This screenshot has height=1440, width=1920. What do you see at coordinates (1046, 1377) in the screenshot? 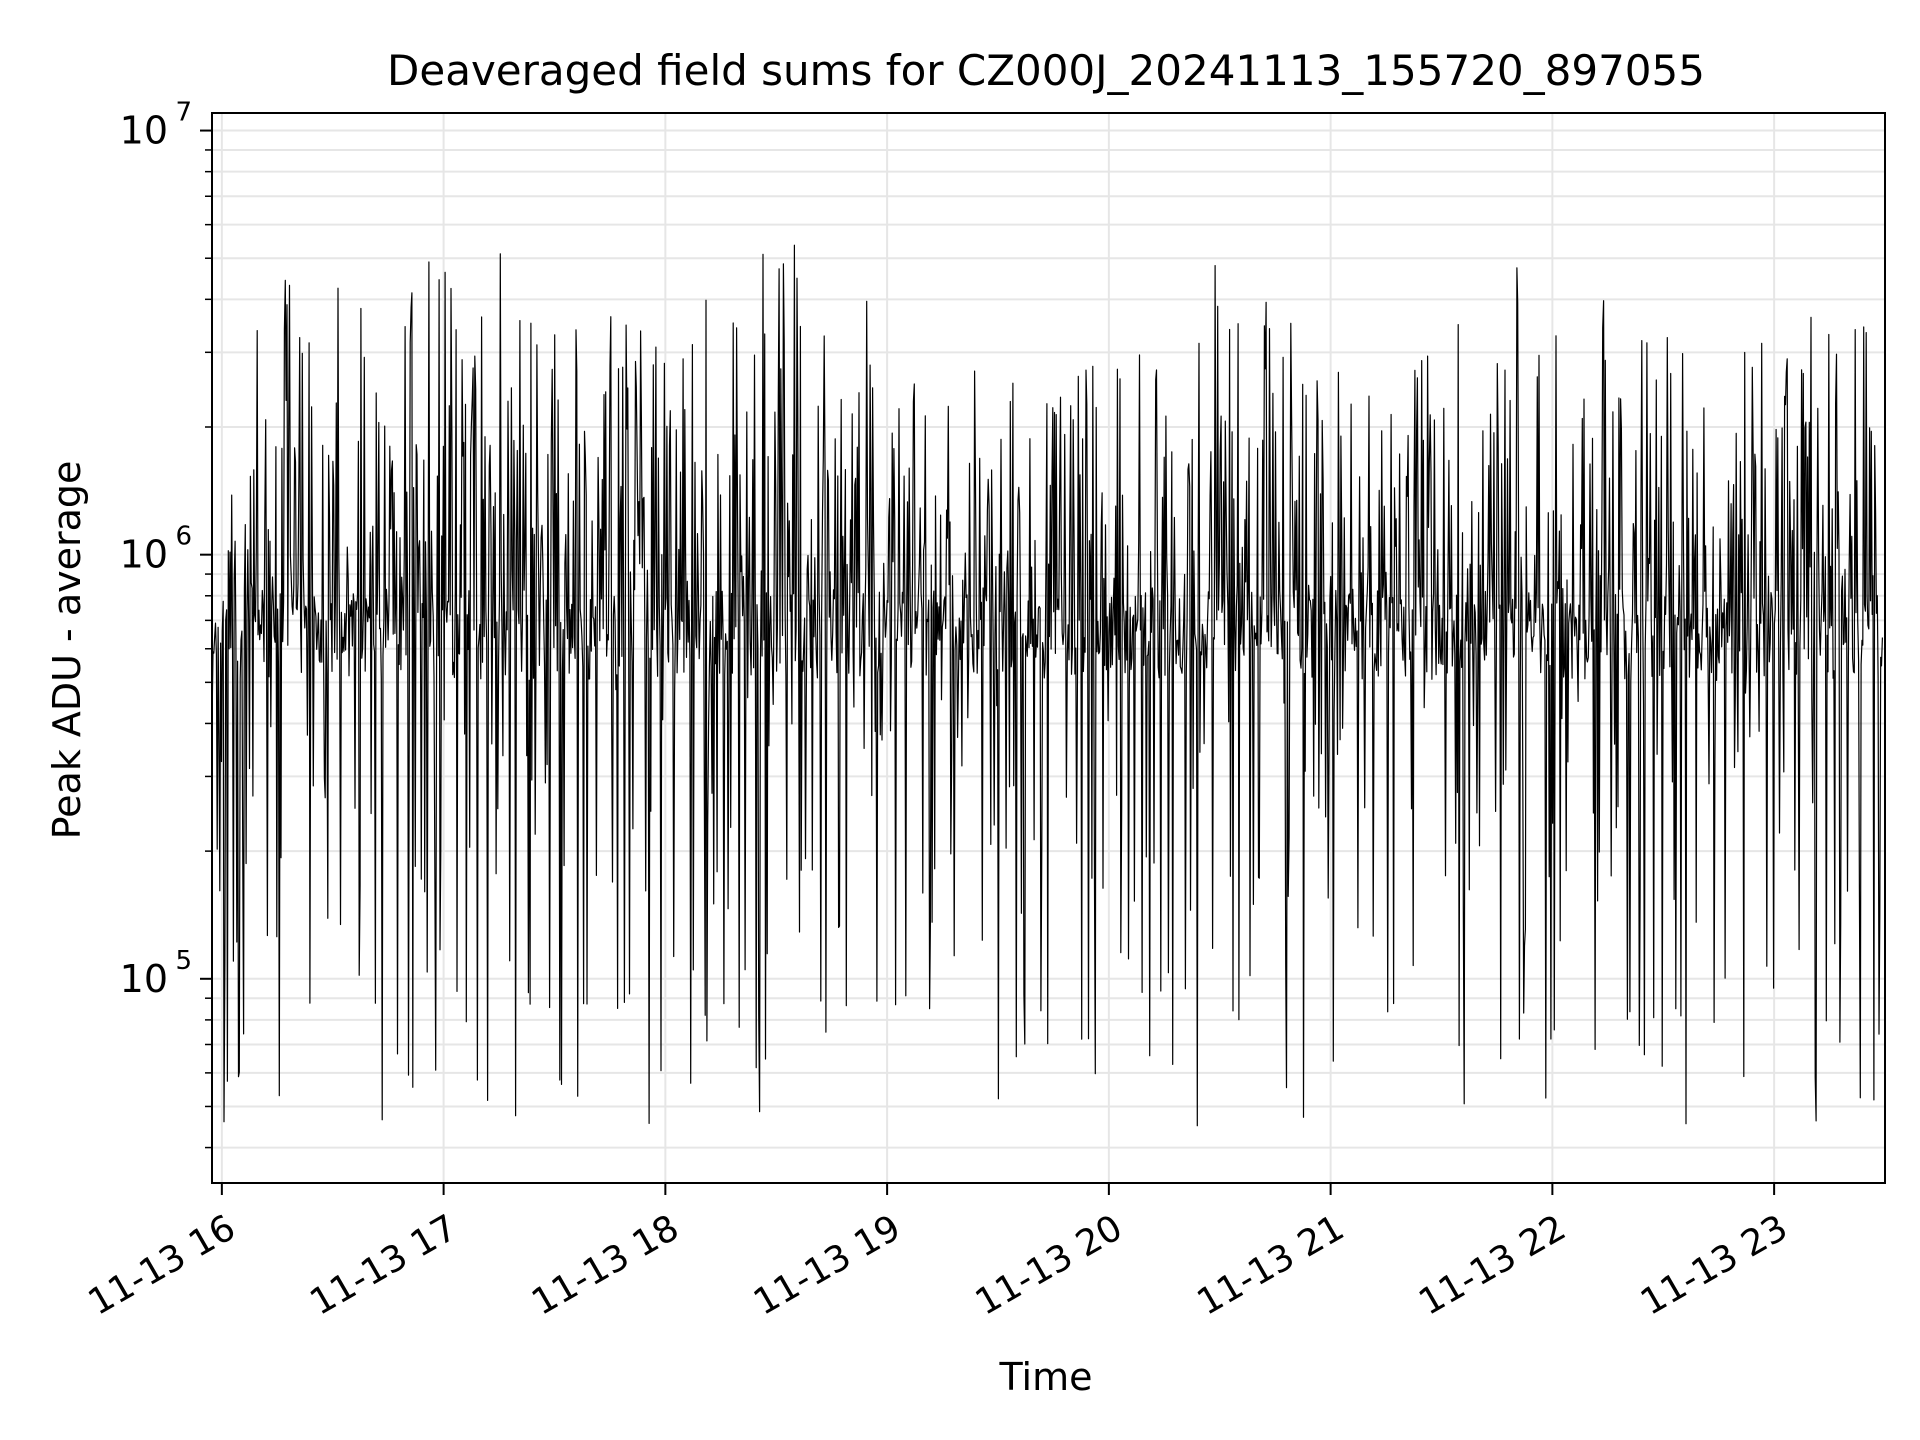
I see `x-axis-label: Time` at bounding box center [1046, 1377].